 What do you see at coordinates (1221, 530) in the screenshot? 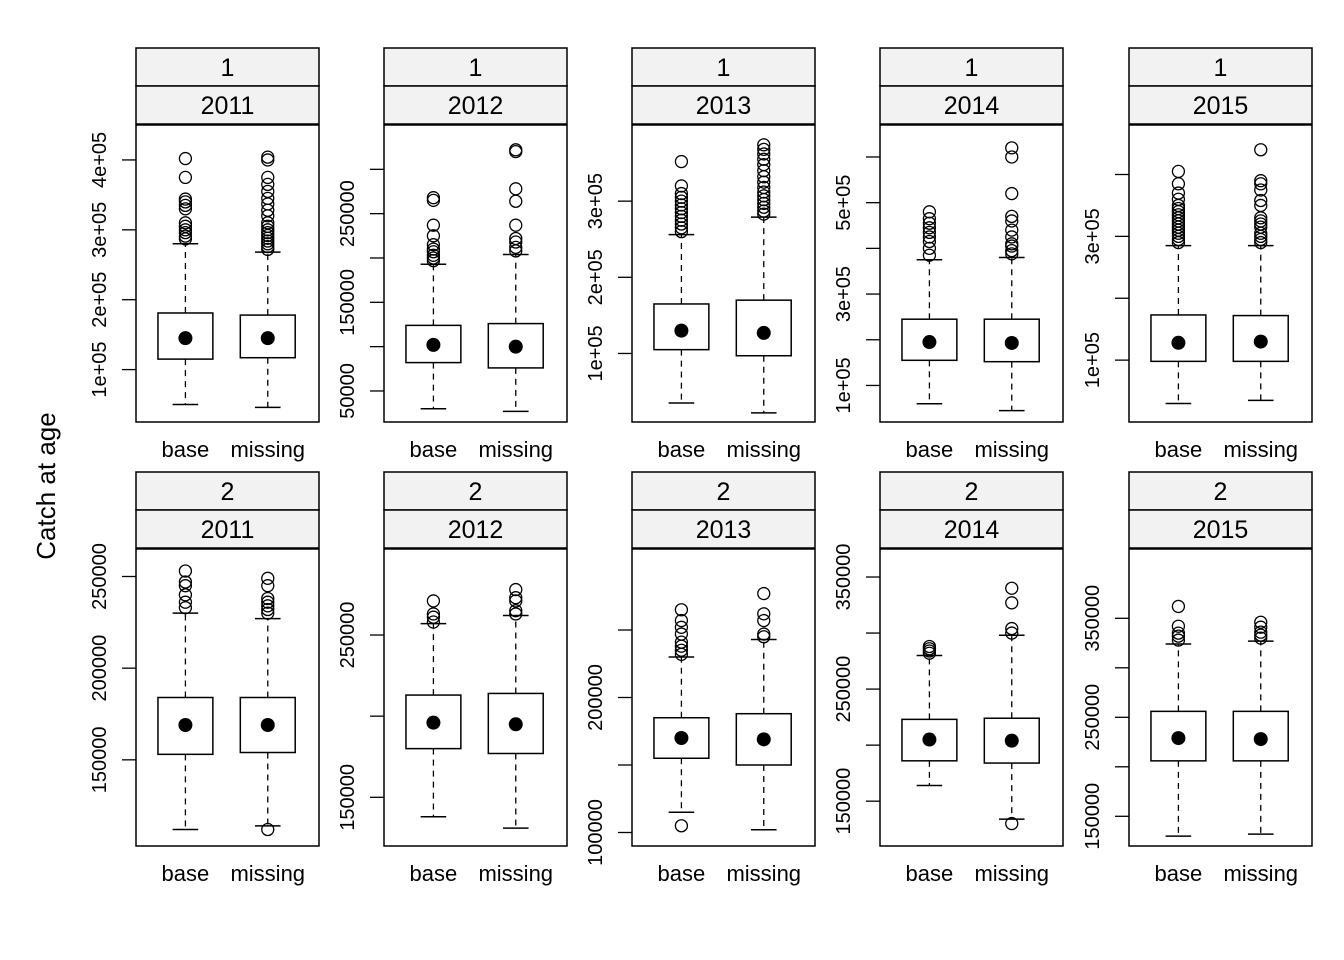
I see `strip-year-label: 2015` at bounding box center [1221, 530].